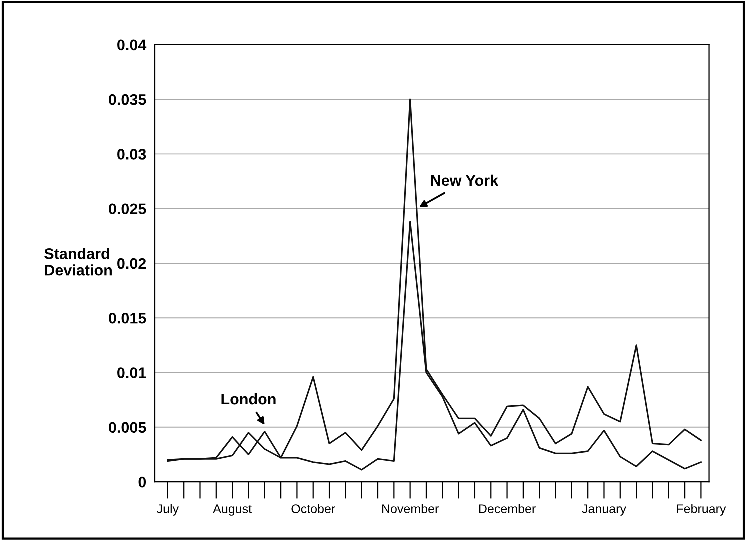 The height and width of the screenshot is (541, 747). I want to click on y-tick-label: 0.015, so click(127, 318).